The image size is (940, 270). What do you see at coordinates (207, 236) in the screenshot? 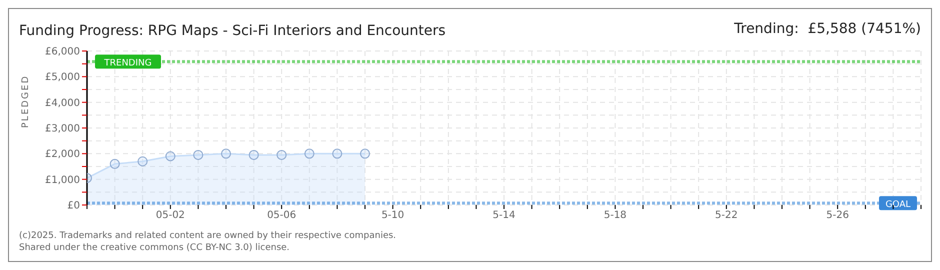
I see `text: (c)2025. Trademarks and related content are owned by their respective companies.` at bounding box center [207, 236].